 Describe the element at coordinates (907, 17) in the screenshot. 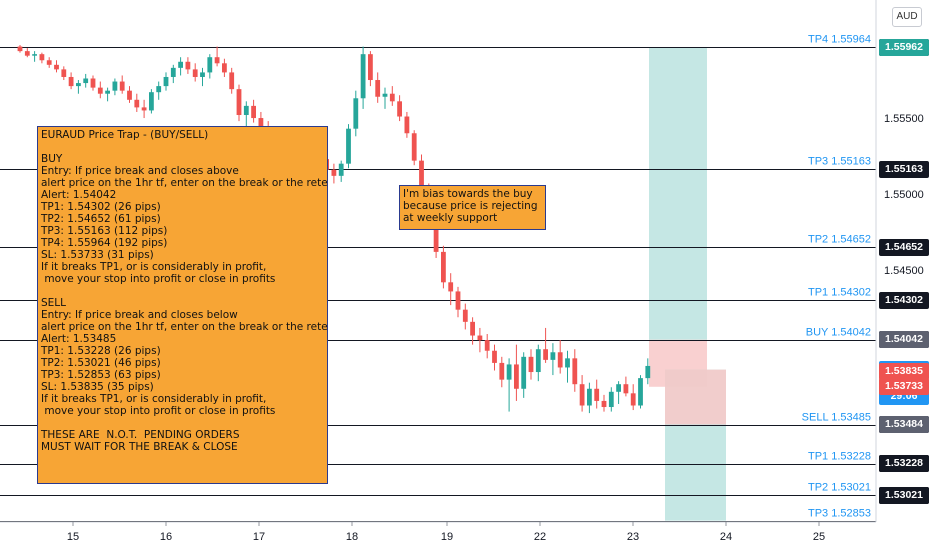

I see `currency-button: AUD` at that location.